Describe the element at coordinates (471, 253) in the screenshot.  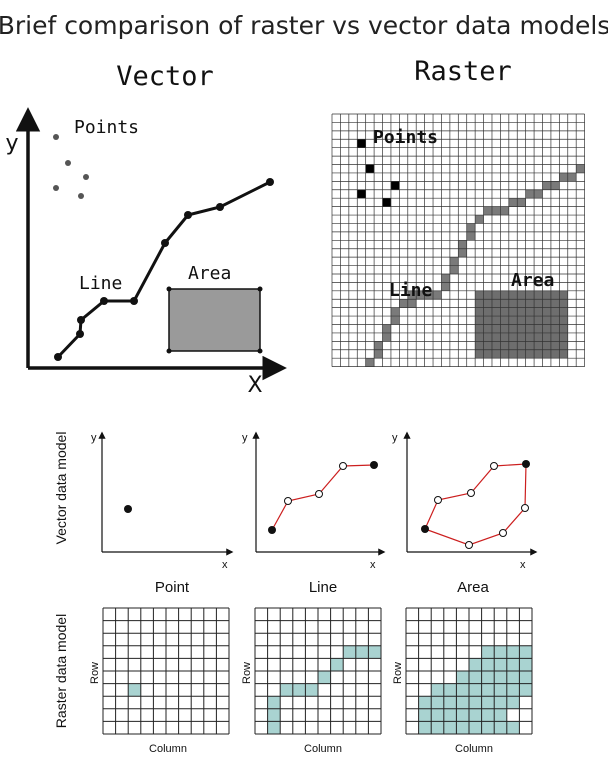
I see `raster-cells` at that location.